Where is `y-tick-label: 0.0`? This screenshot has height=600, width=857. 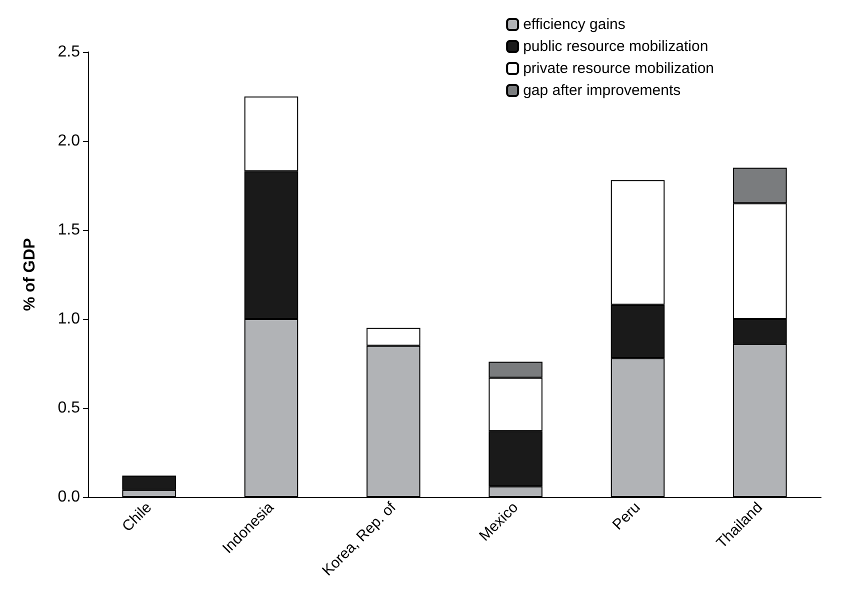
y-tick-label: 0.0 is located at coordinates (69, 497).